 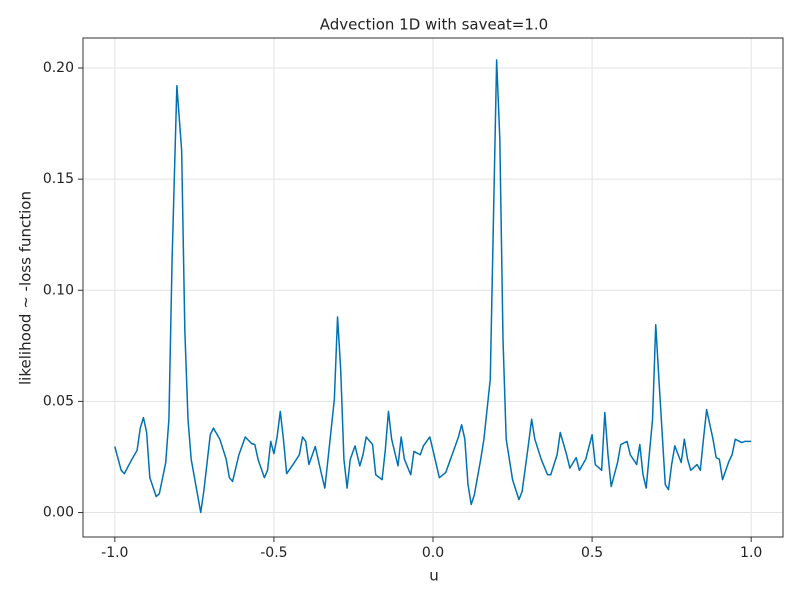 I want to click on y-tick-label: 0.15, so click(x=58, y=179).